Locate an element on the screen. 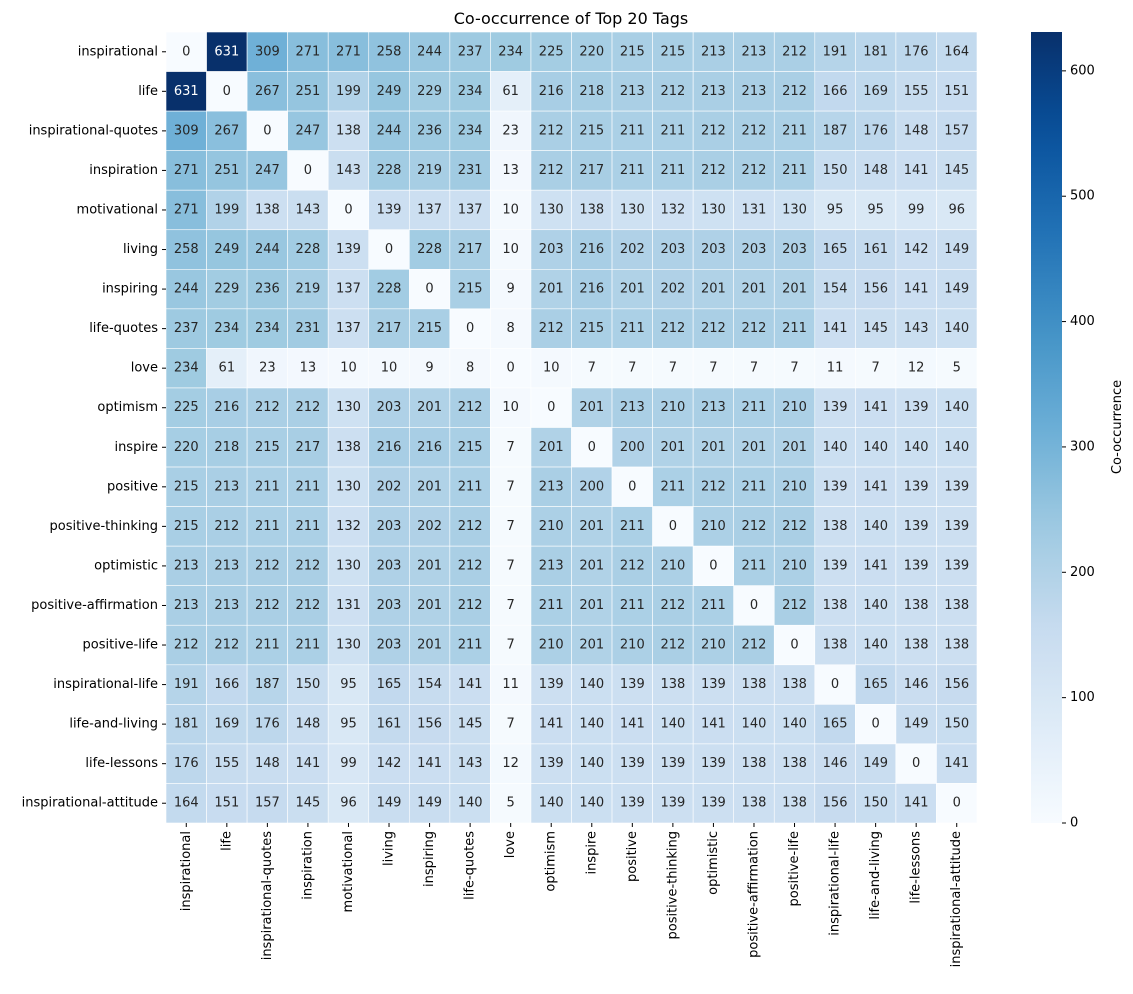 This screenshot has width=1133, height=994. heatmap-cell-value: 219 is located at coordinates (429, 170).